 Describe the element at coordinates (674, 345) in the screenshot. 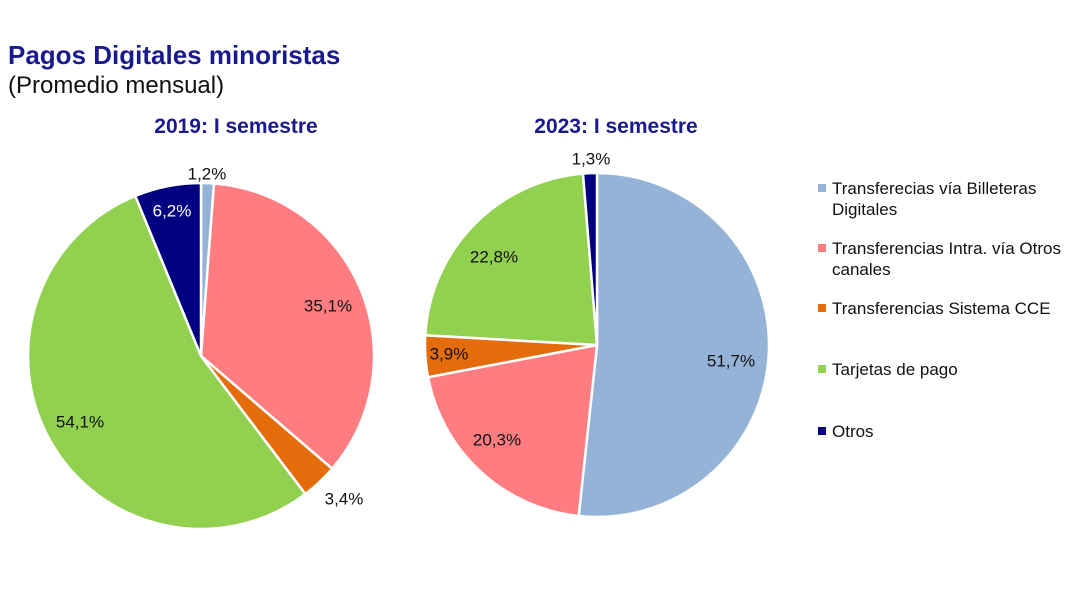

I see `pie-slice-2023-transferecias-via-billeteras-digitales` at that location.